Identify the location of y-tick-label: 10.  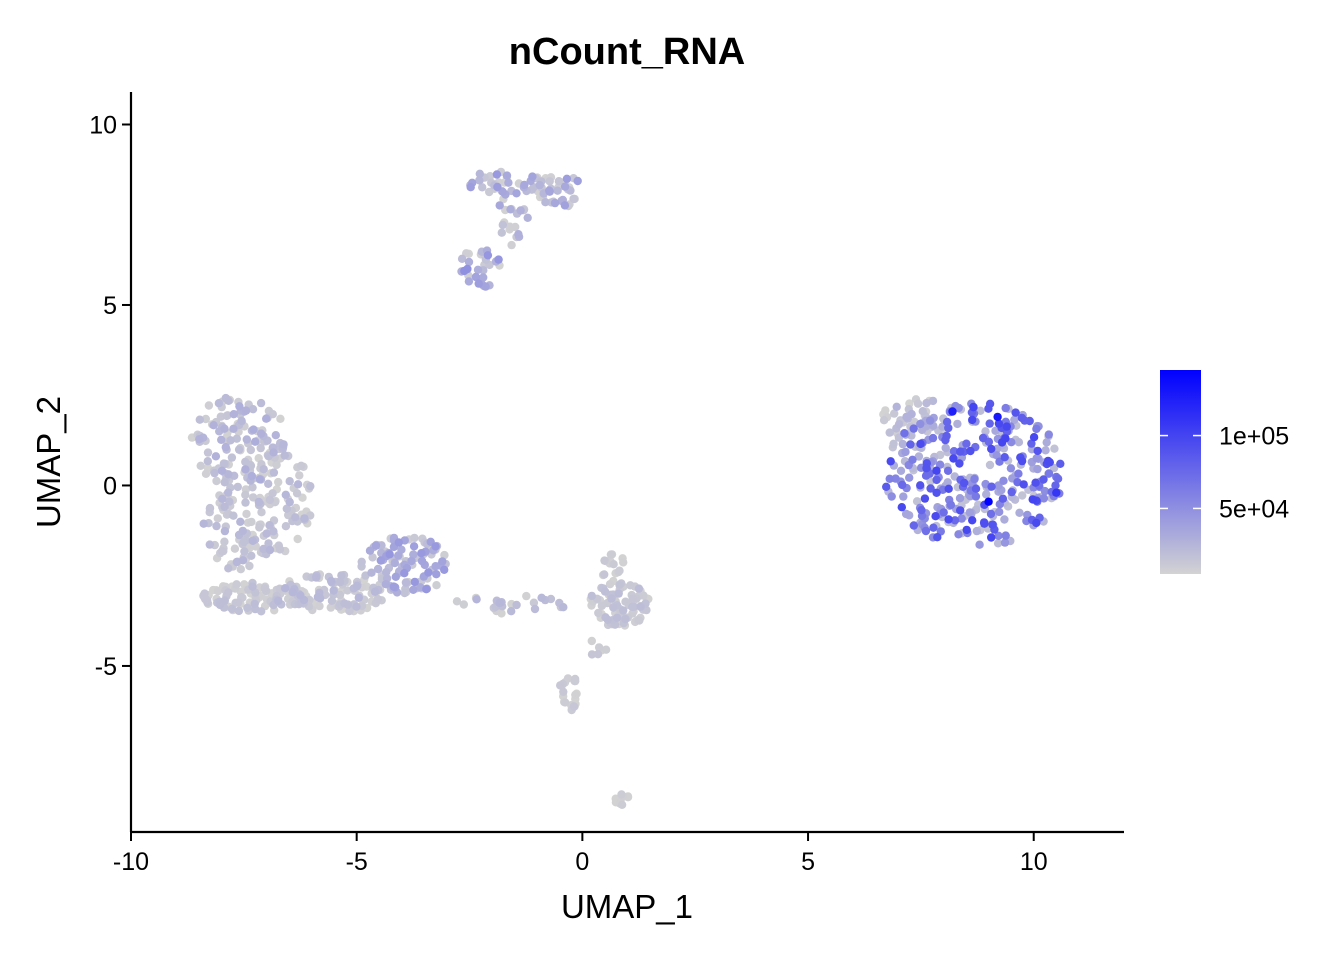
(103, 125).